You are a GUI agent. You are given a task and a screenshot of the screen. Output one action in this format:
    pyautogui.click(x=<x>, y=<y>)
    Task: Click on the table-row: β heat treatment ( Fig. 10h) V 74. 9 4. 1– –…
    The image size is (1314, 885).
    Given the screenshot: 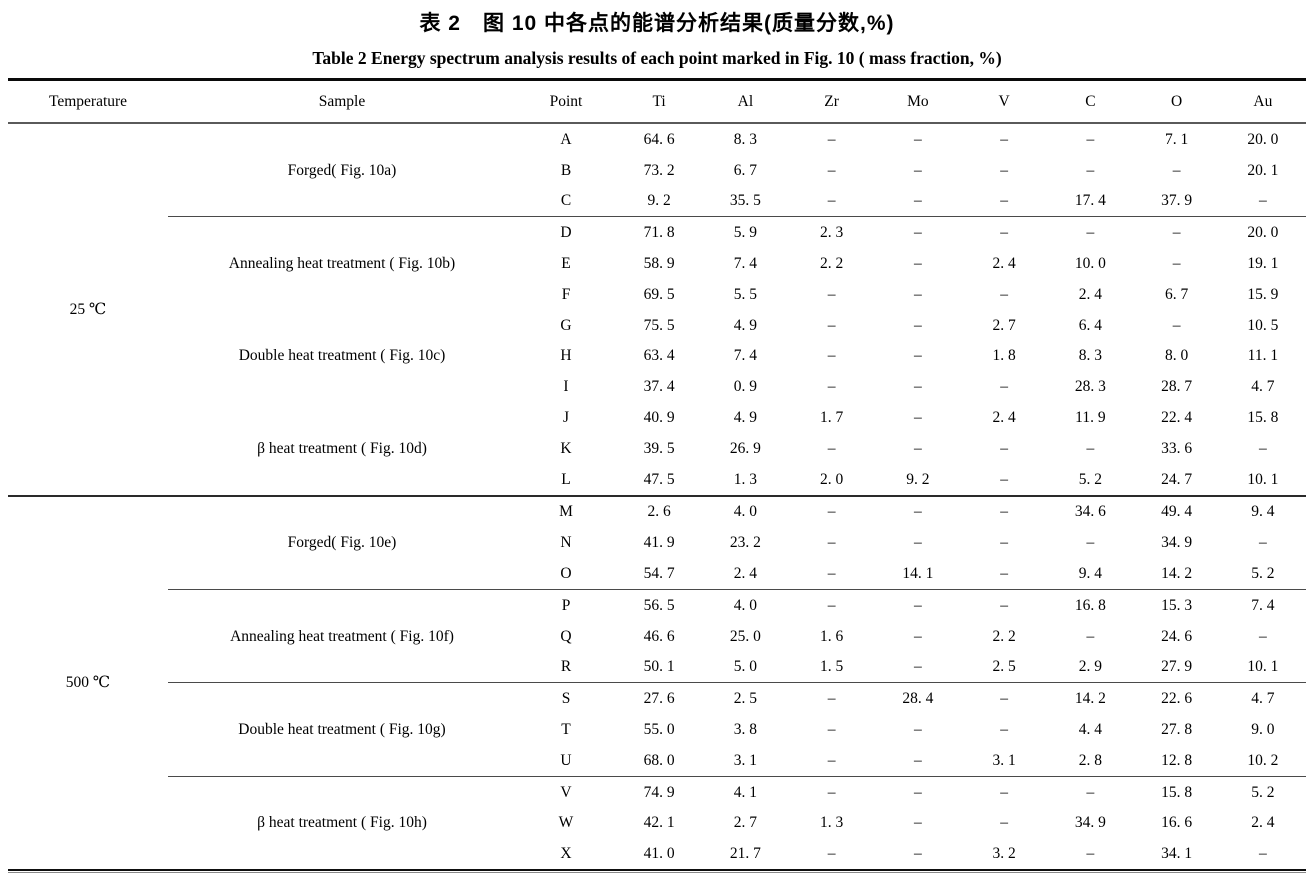 What is the action you would take?
    pyautogui.click(x=657, y=822)
    